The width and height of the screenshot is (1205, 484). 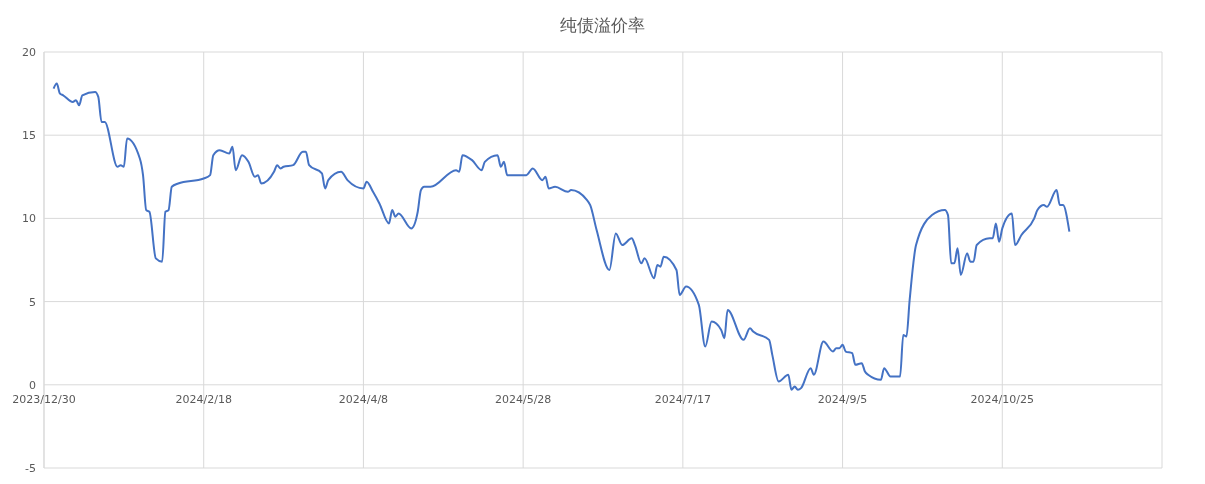 What do you see at coordinates (683, 399) in the screenshot?
I see `x-tick-label: 2024/7/17` at bounding box center [683, 399].